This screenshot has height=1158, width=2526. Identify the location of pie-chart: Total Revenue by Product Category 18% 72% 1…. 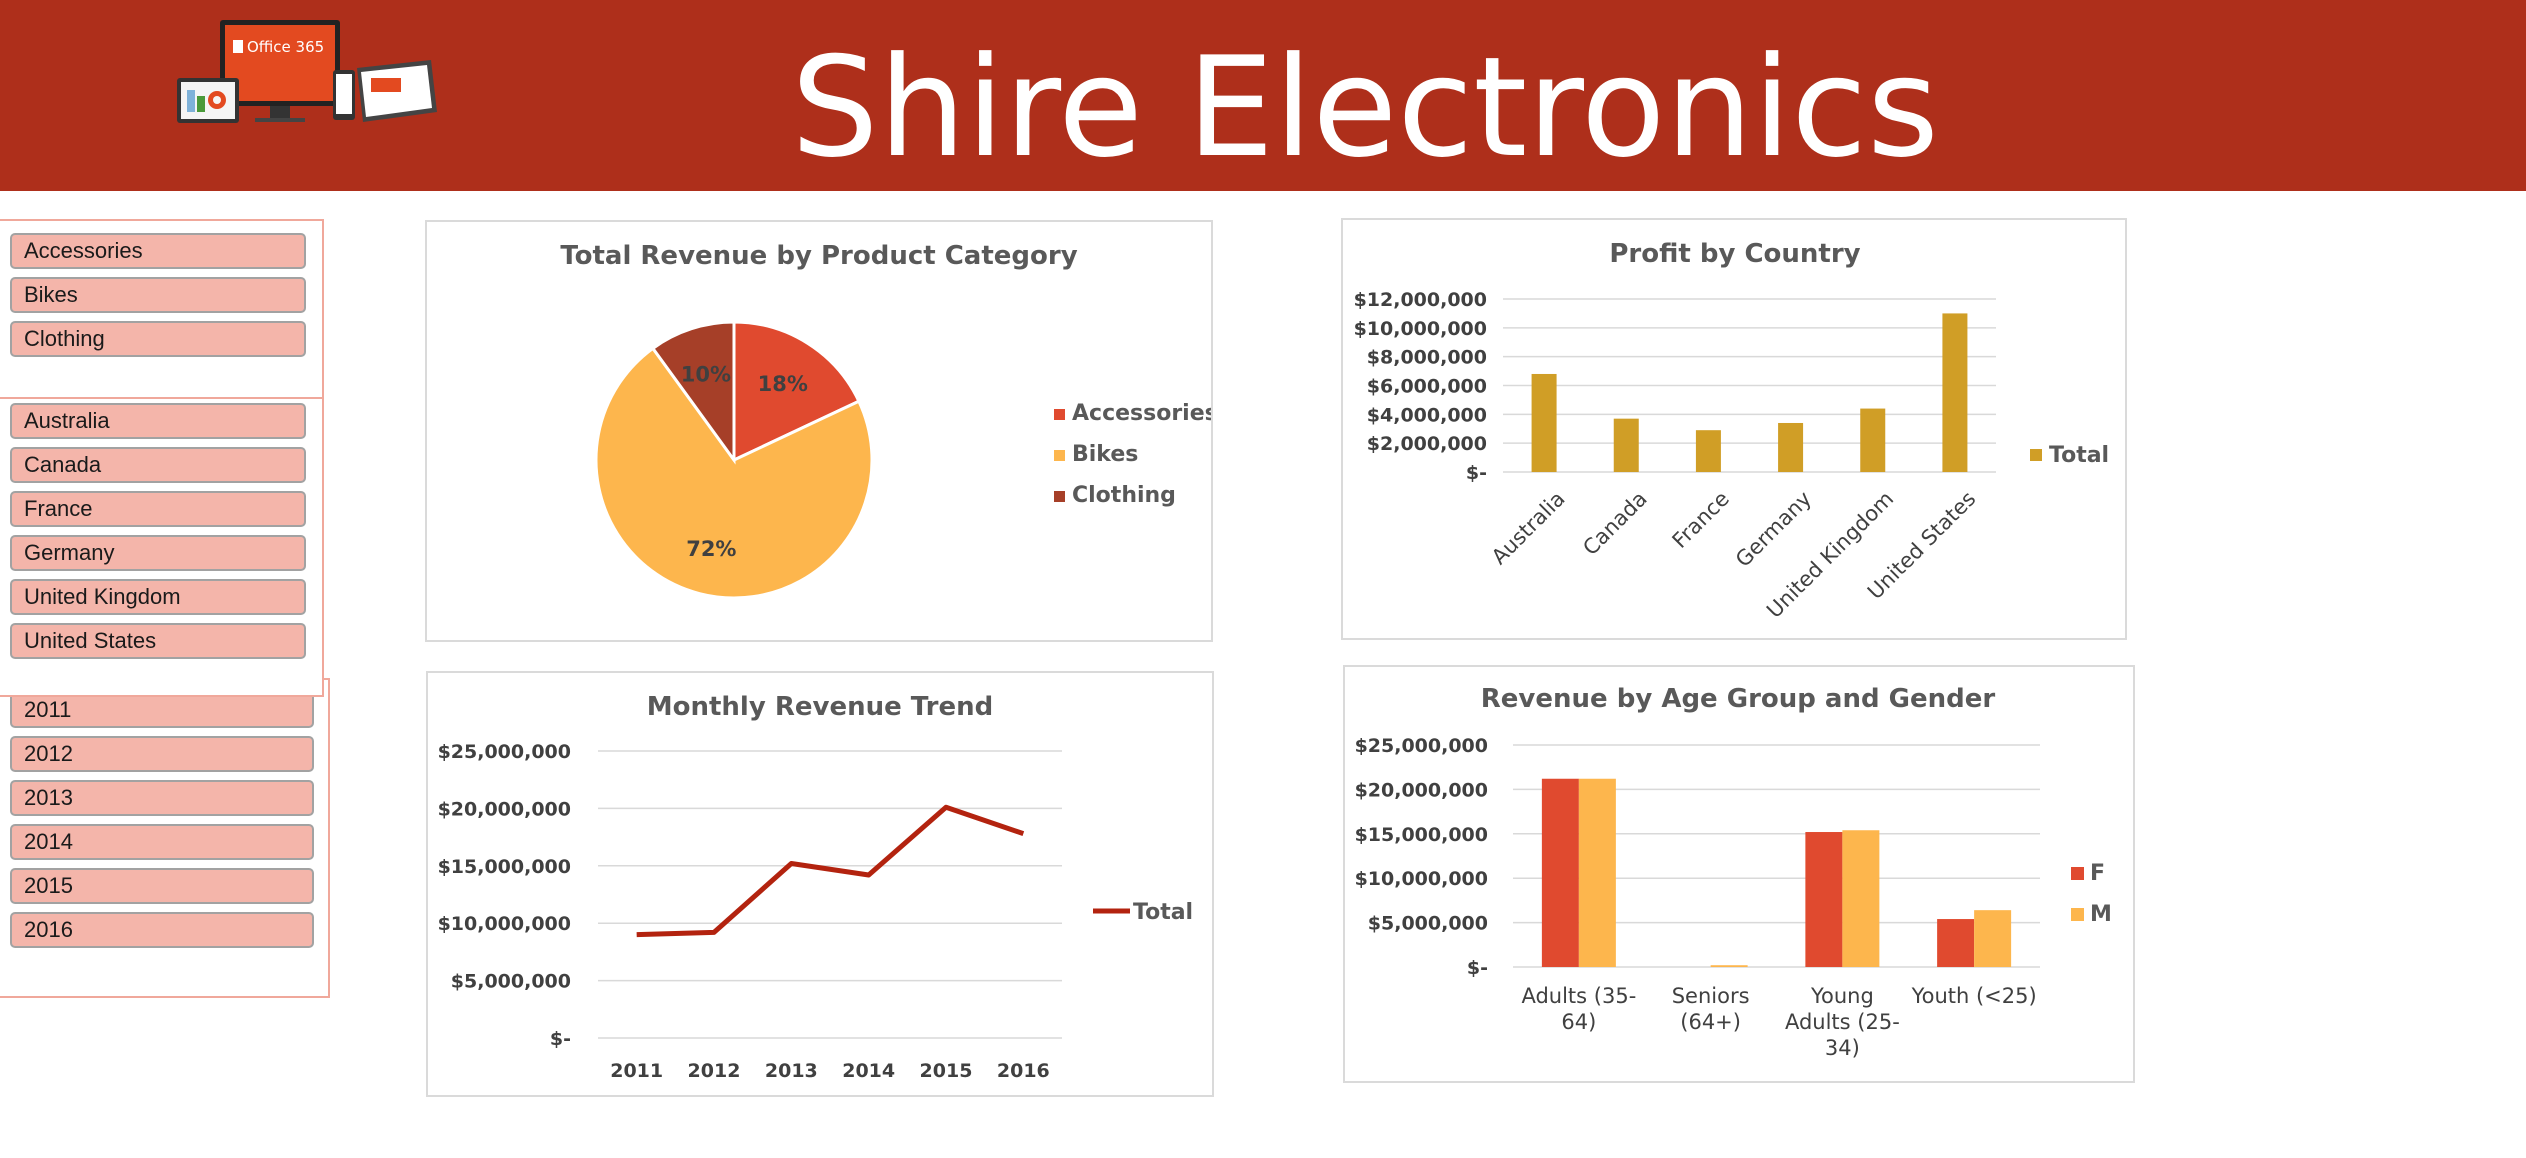
(889, 420).